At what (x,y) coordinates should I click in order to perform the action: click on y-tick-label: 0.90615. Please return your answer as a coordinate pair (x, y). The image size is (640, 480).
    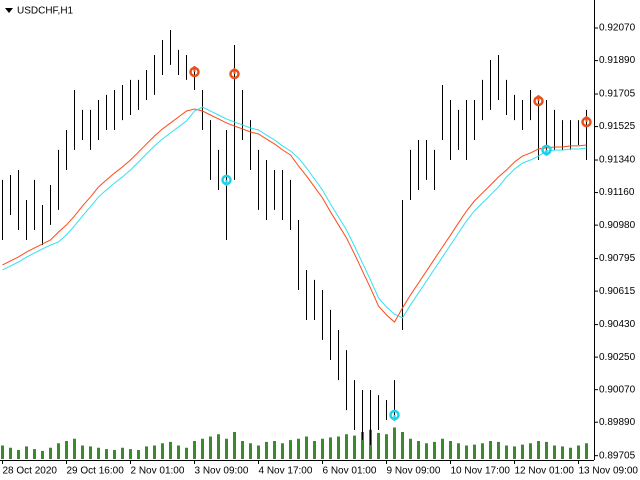
    Looking at the image, I should click on (617, 291).